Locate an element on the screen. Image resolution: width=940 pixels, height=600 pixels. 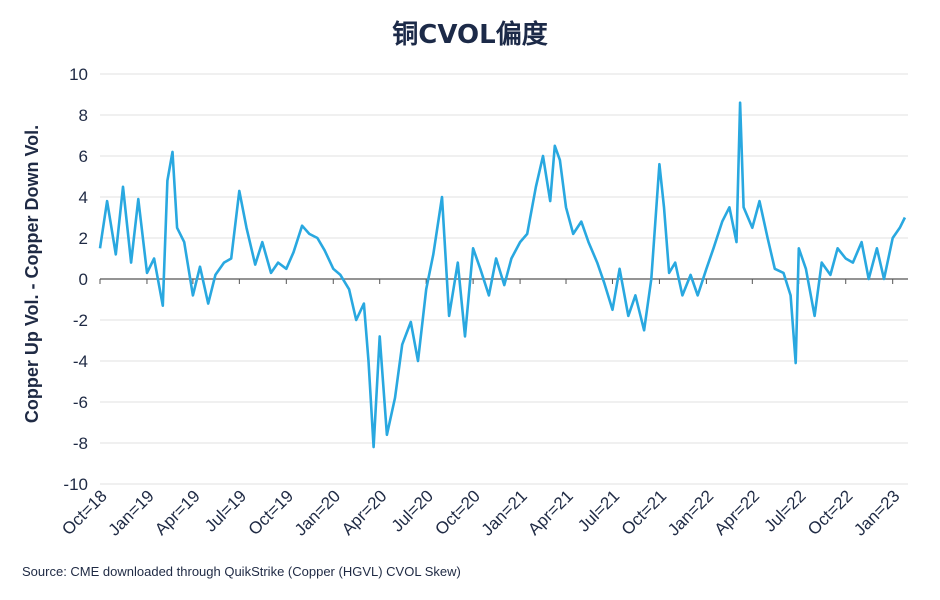
x-tick-label: Oct=18 is located at coordinates (84, 512).